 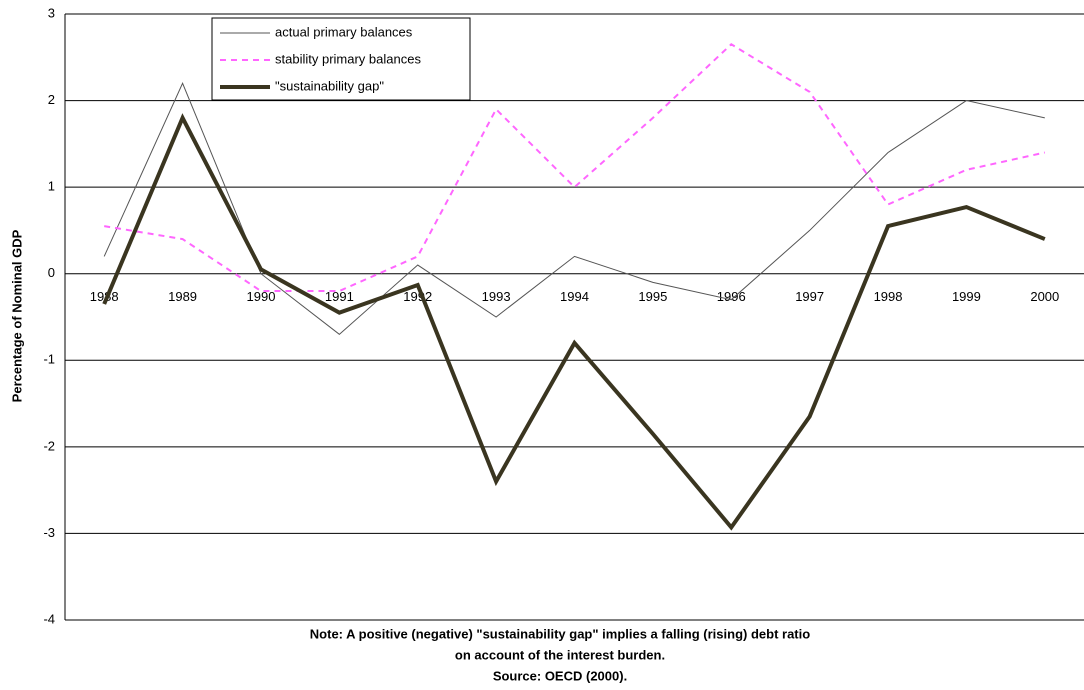 What do you see at coordinates (261, 296) in the screenshot?
I see `x-tick-label: 1990` at bounding box center [261, 296].